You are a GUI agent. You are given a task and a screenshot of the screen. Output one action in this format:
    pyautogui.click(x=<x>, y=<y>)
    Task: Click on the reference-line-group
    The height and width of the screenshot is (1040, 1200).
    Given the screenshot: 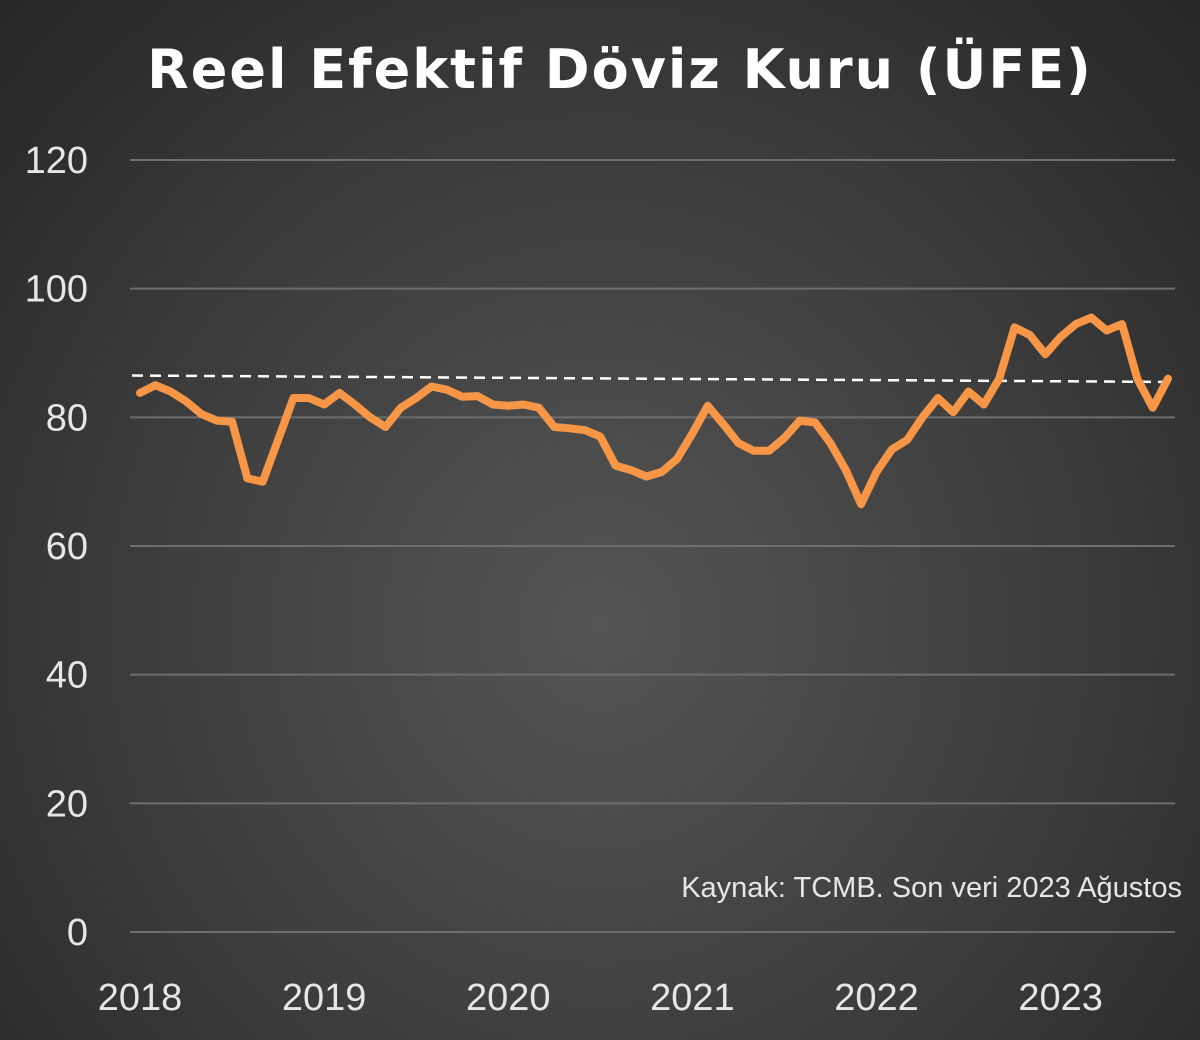 What is the action you would take?
    pyautogui.click(x=652, y=379)
    